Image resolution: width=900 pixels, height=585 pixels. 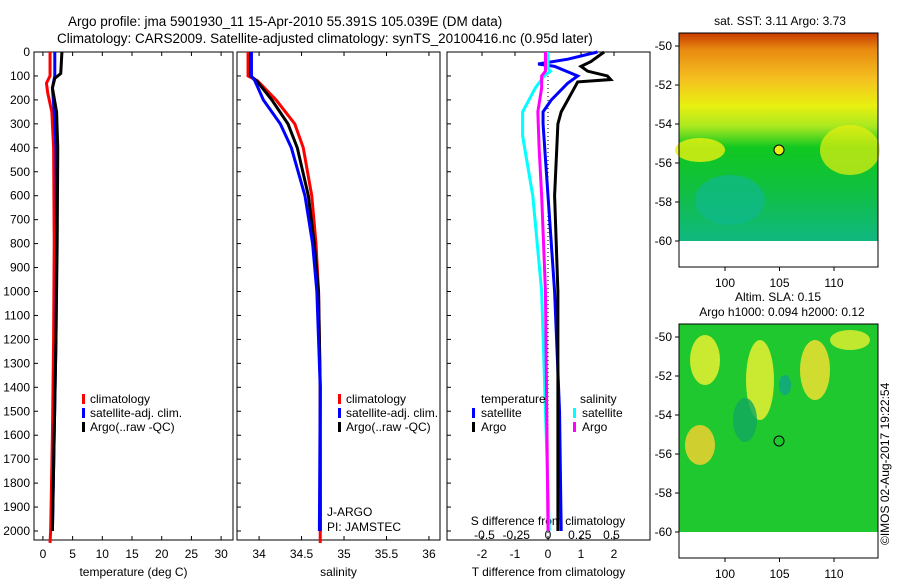 I want to click on y-tick-label: 1100, so click(x=17, y=315).